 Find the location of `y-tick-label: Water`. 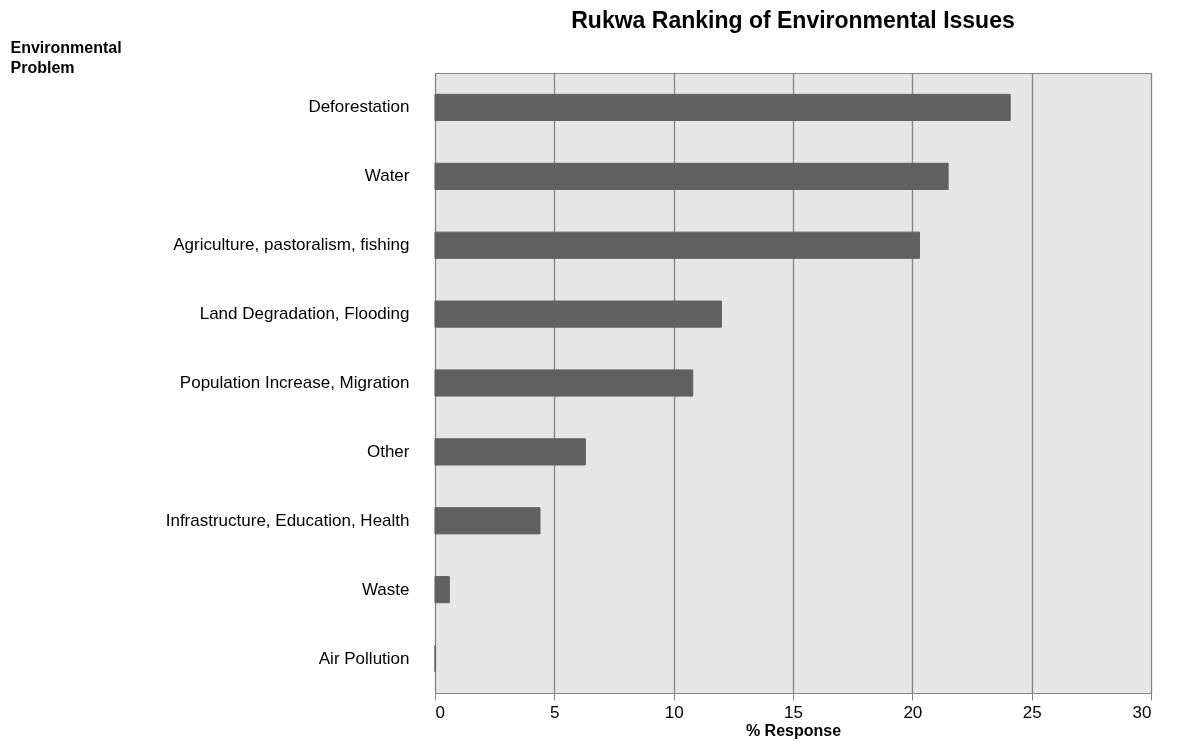

y-tick-label: Water is located at coordinates (387, 176).